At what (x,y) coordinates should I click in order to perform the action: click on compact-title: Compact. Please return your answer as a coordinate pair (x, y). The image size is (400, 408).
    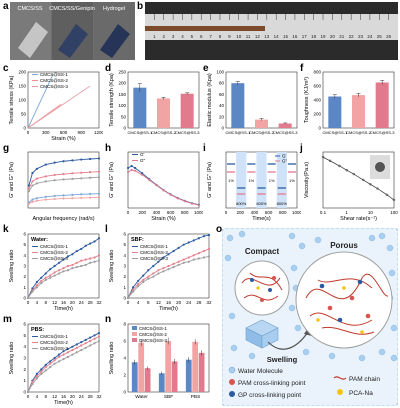
    Looking at the image, I should click on (262, 251).